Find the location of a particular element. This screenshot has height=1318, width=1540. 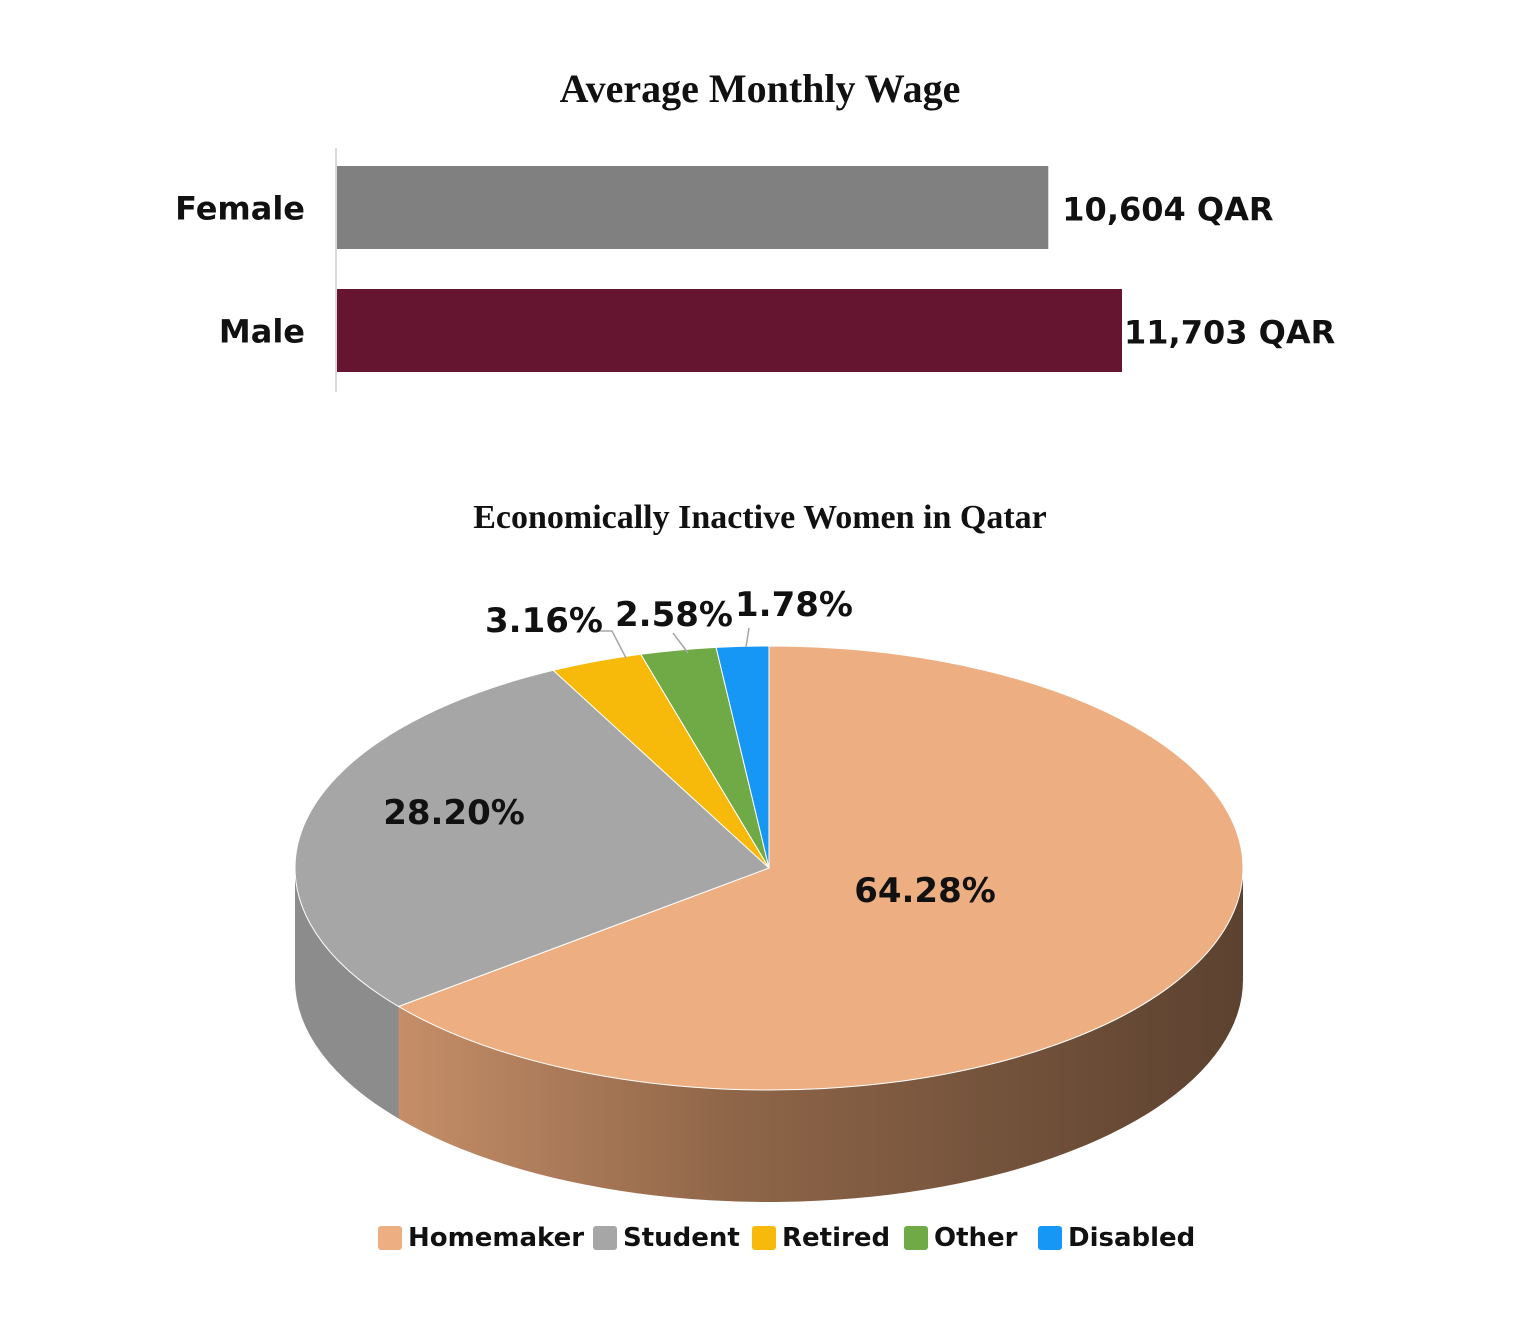

pie-slice-student is located at coordinates (532, 838).